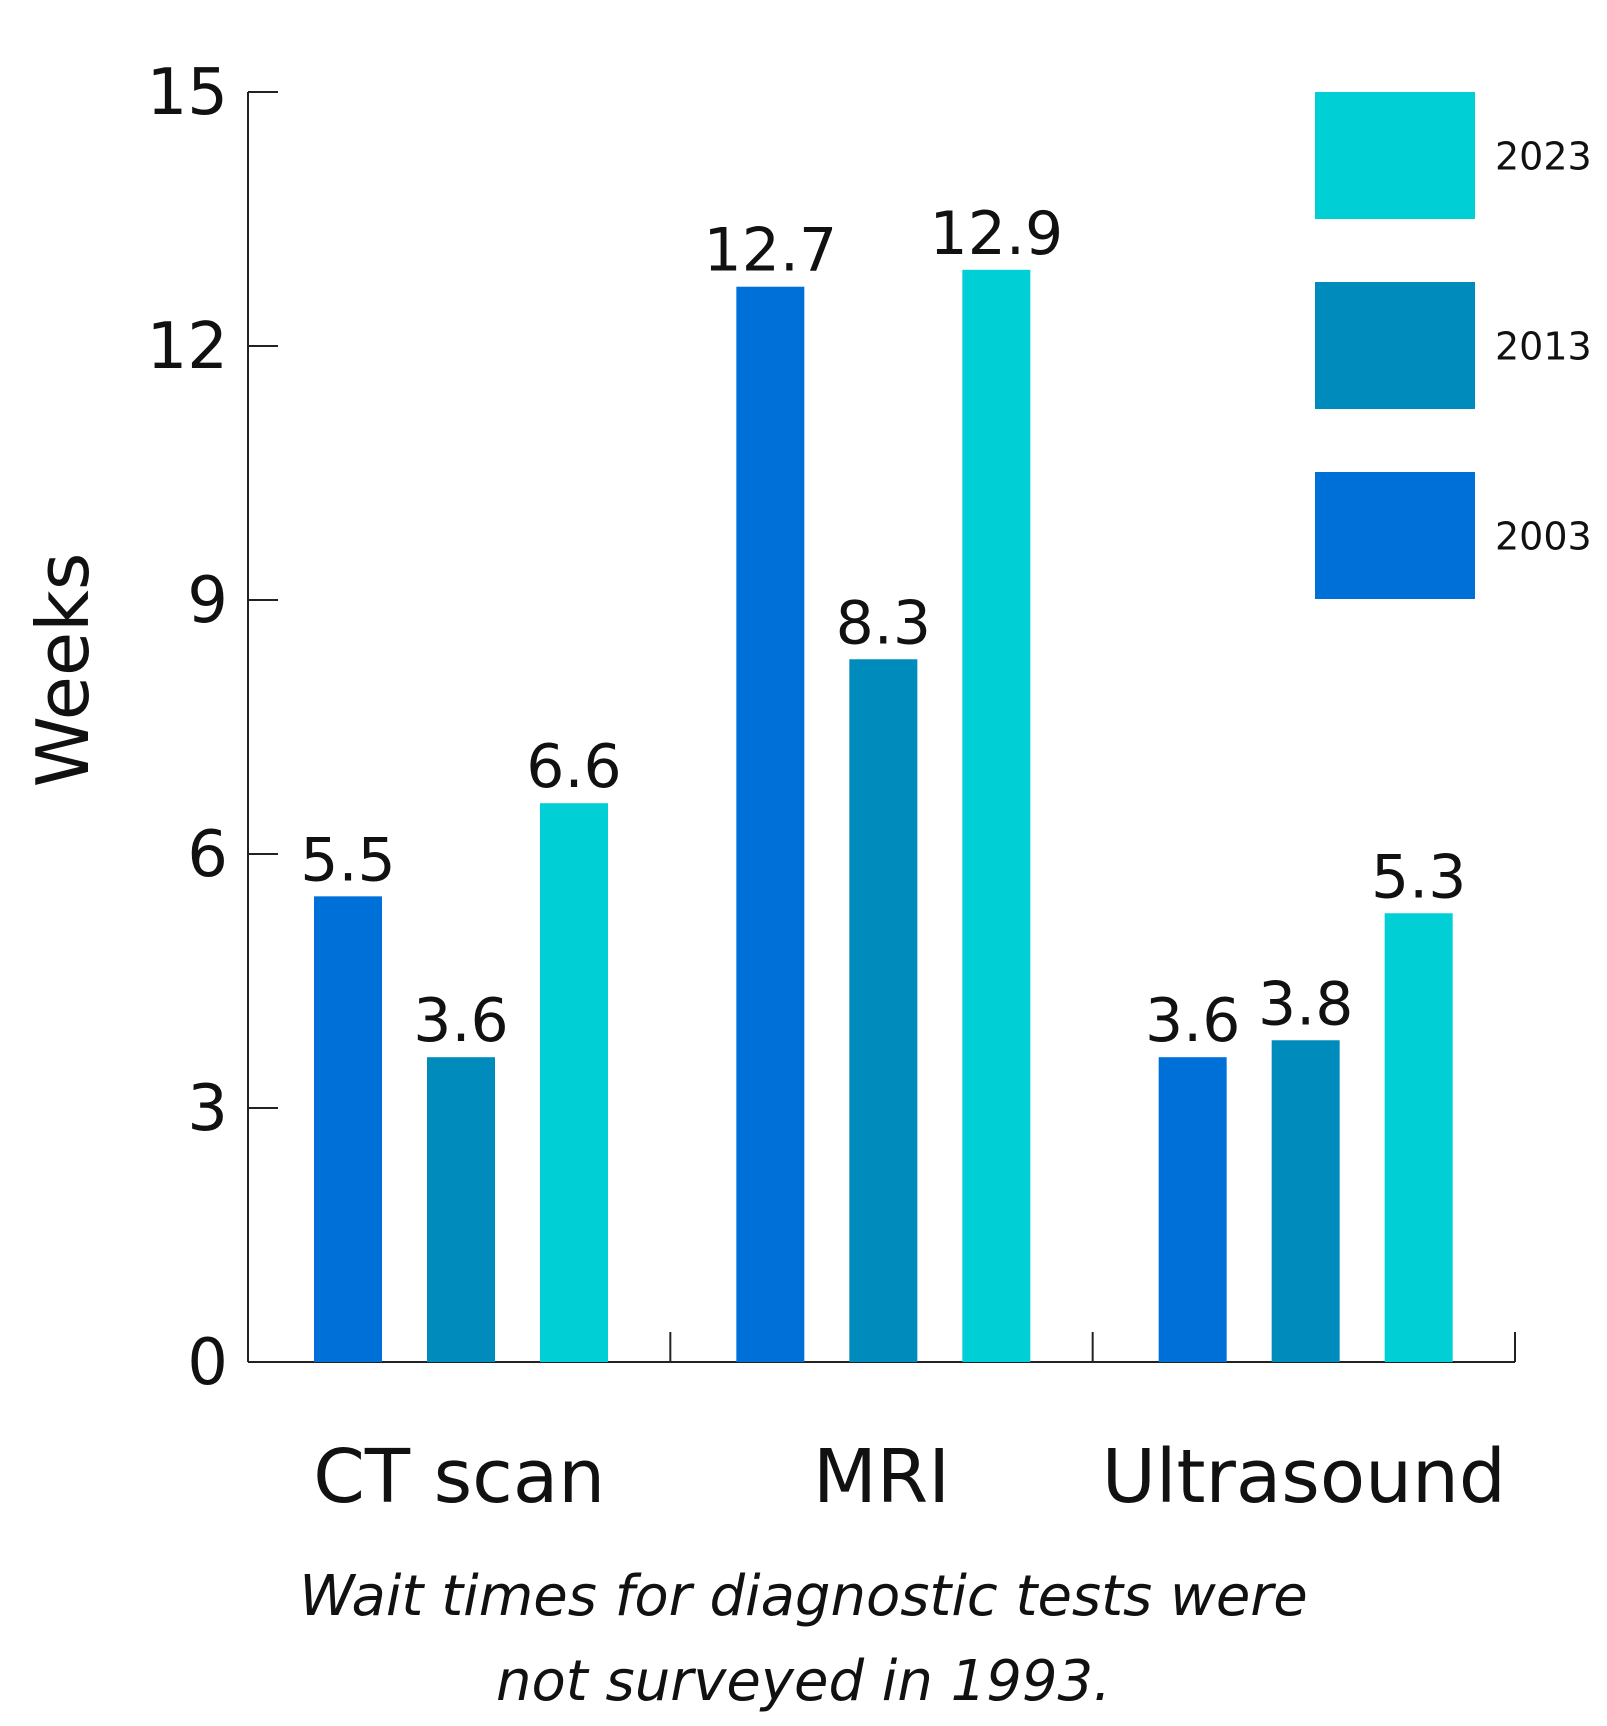  What do you see at coordinates (803, 1596) in the screenshot?
I see `footnote-line-1: Wait times for diagnostic tests were` at bounding box center [803, 1596].